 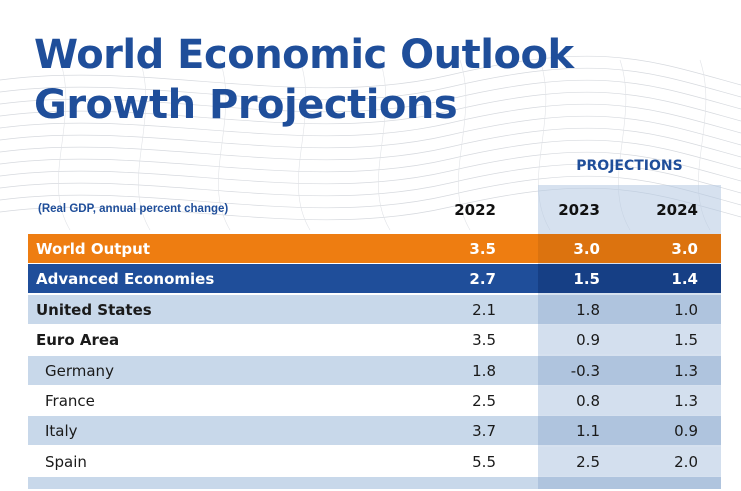 What do you see at coordinates (78, 340) in the screenshot?
I see `row-label: Euro Area` at bounding box center [78, 340].